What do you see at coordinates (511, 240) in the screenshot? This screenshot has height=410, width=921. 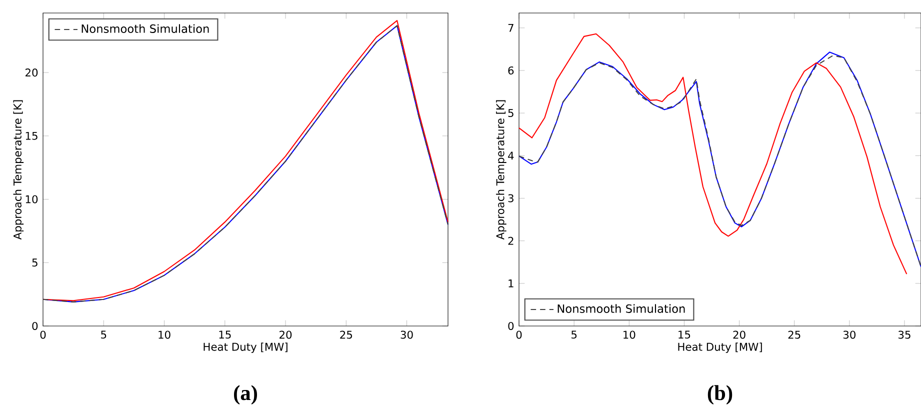 I see `y-tick-label: 2` at bounding box center [511, 240].